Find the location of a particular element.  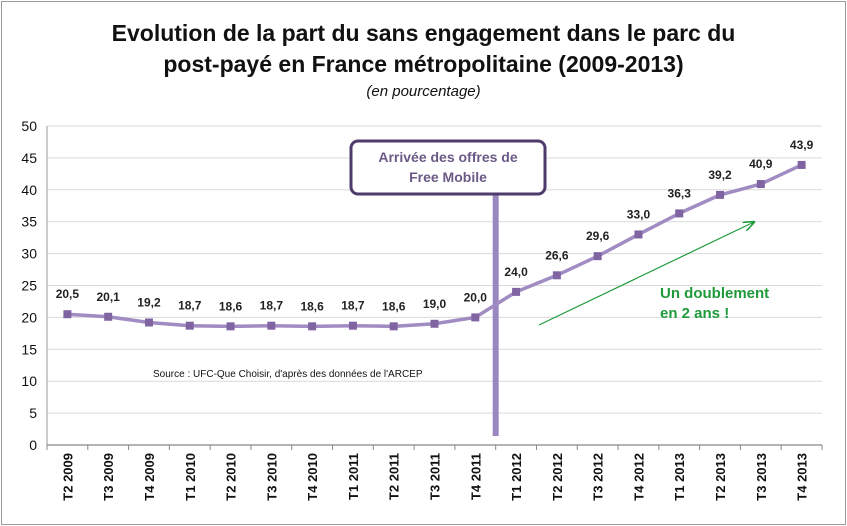

x-tick-label: T1 2011 is located at coordinates (353, 476).